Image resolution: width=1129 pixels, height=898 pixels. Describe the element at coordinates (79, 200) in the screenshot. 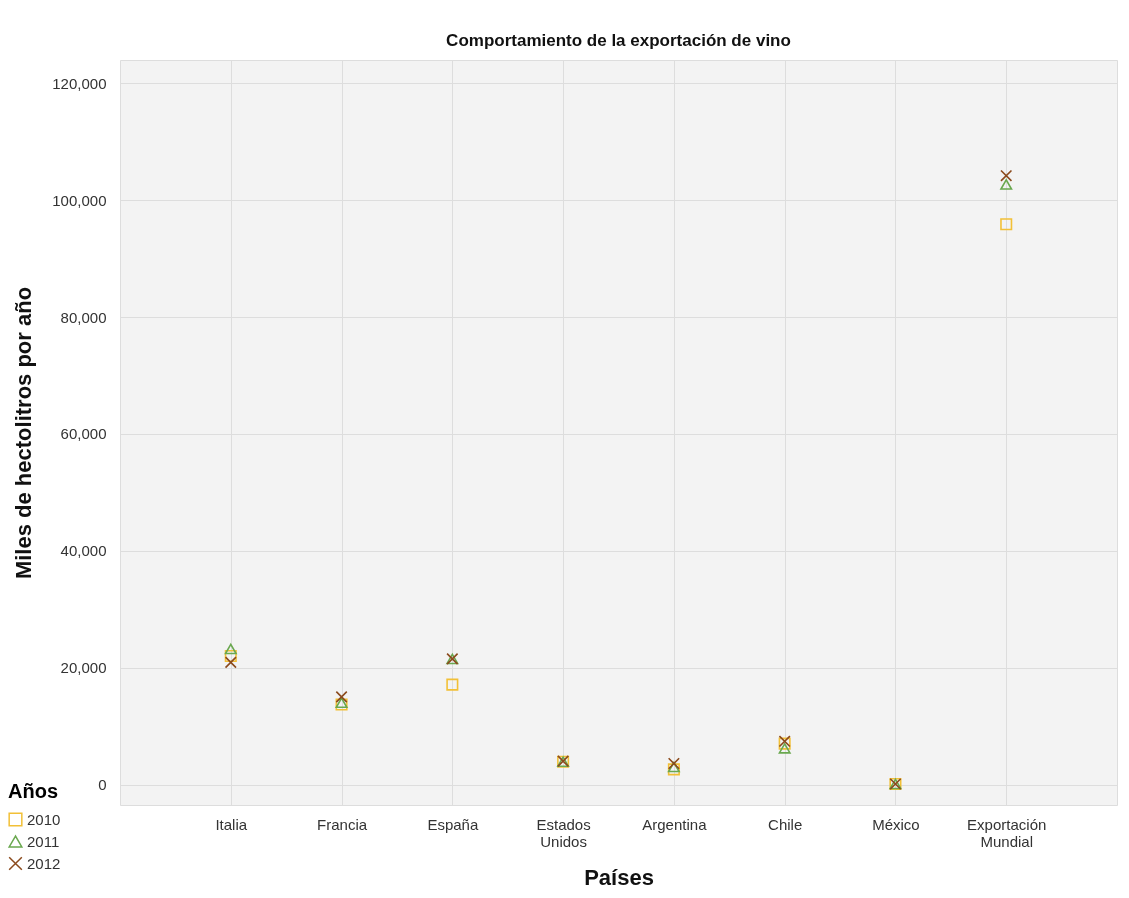

I see `y-tick-label: 100,000` at that location.